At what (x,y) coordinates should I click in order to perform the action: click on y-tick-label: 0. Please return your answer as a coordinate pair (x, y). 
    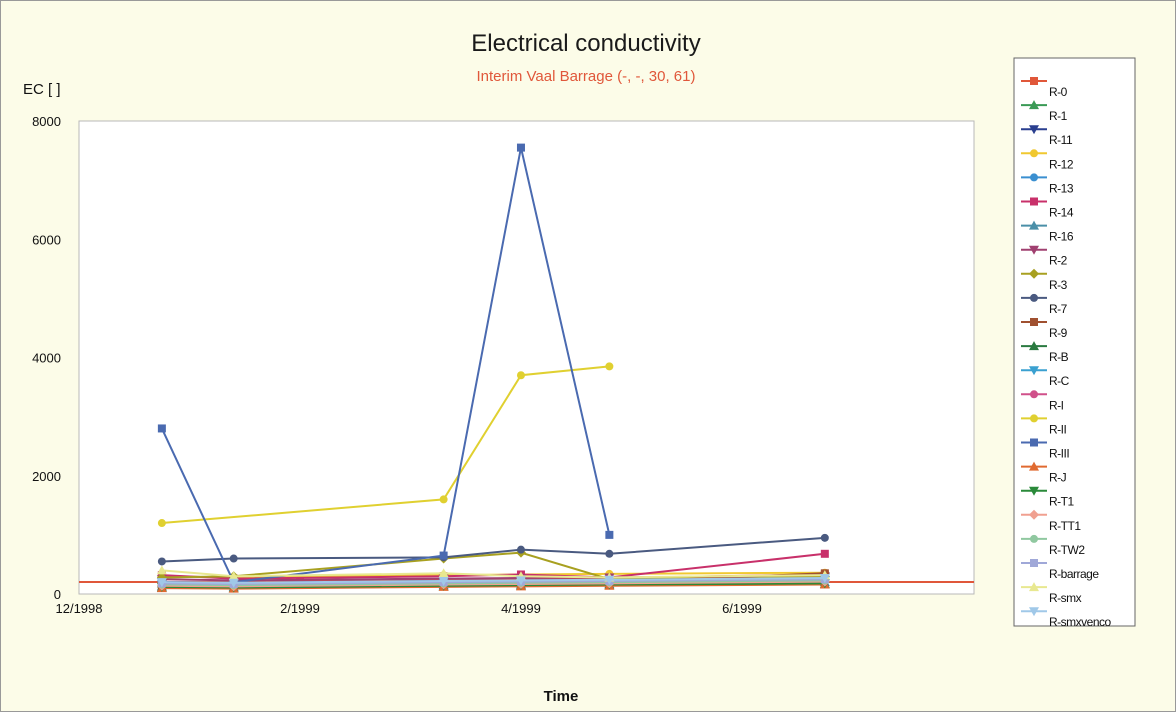
    Looking at the image, I should click on (57, 594).